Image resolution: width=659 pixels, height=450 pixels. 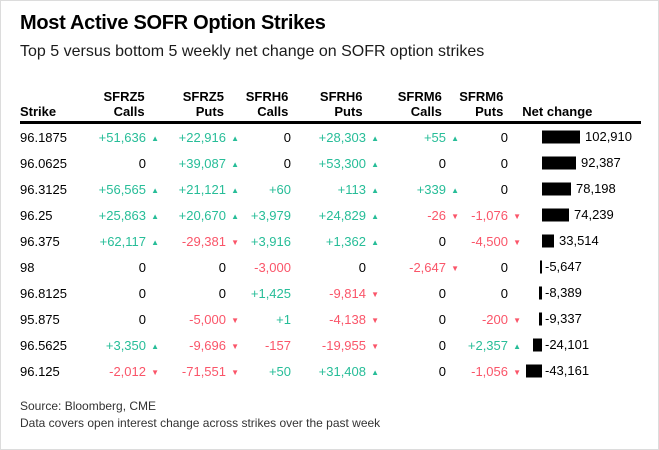 What do you see at coordinates (279, 371) in the screenshot?
I see `net-change-number: +50` at bounding box center [279, 371].